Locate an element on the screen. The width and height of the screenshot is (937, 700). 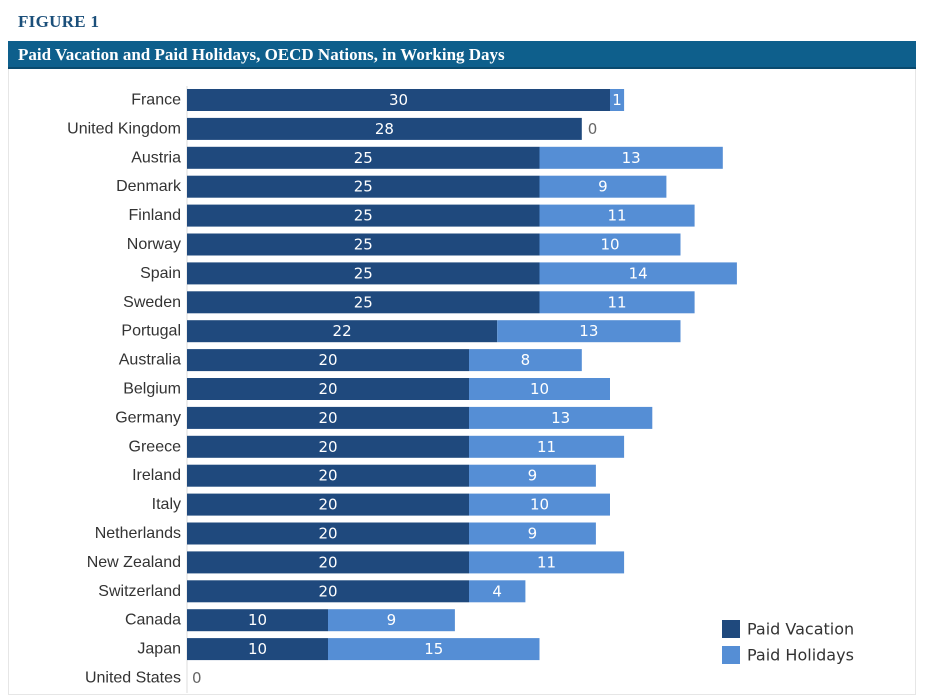
value-label-australia-paid-vacation: 20 is located at coordinates (327, 360).